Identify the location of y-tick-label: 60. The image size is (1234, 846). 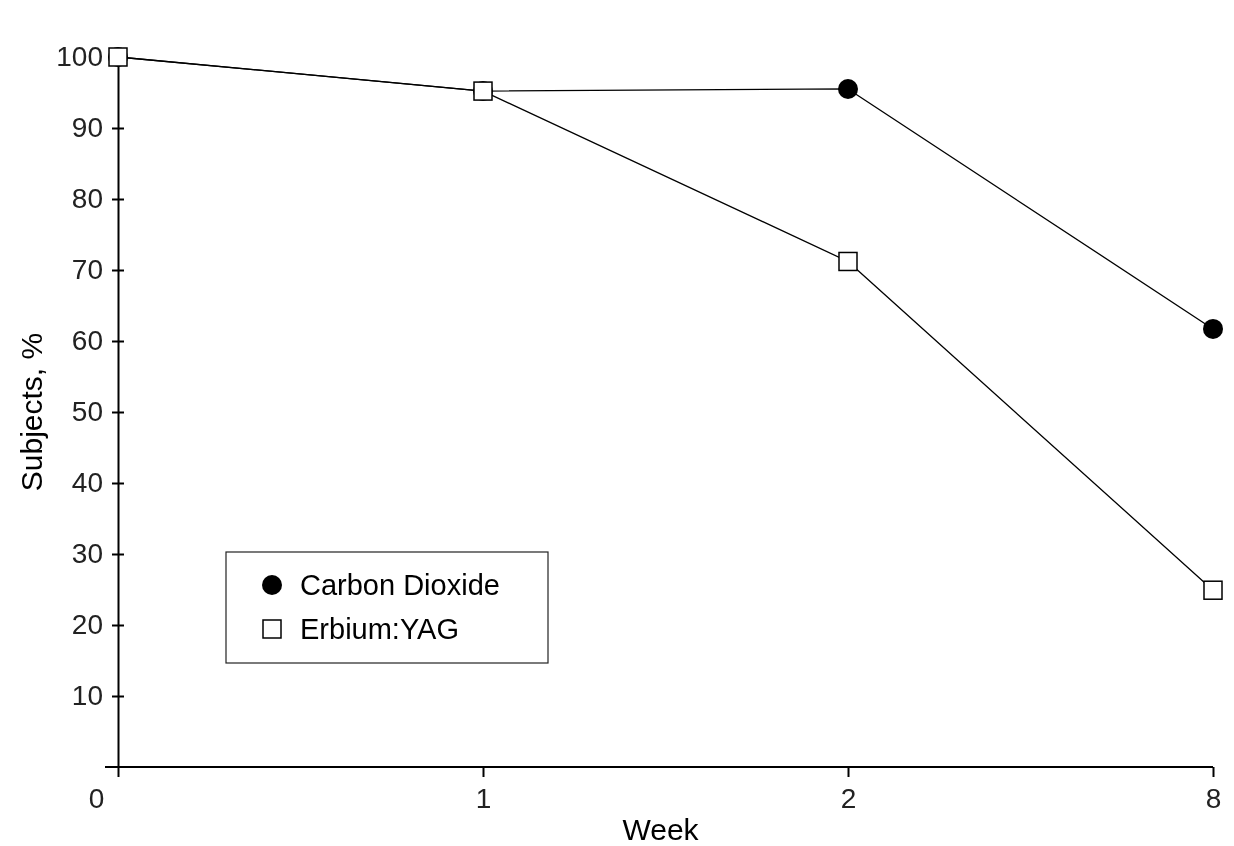
(87, 341).